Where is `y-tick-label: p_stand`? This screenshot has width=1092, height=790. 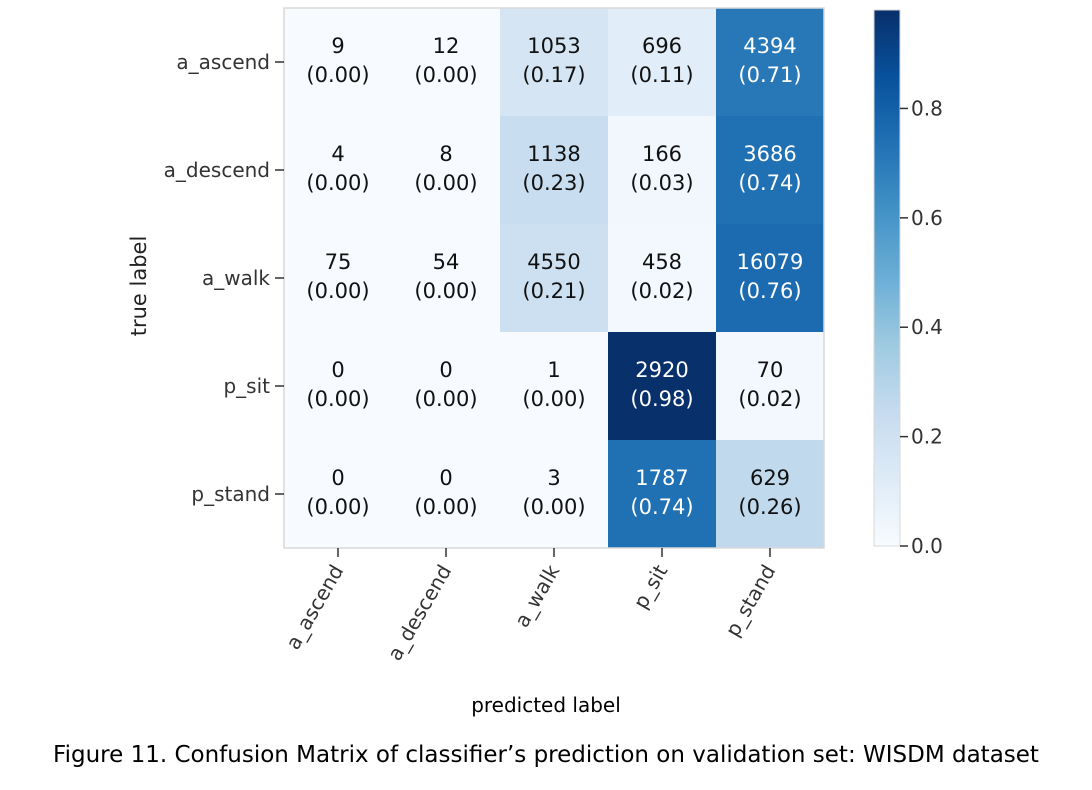 y-tick-label: p_stand is located at coordinates (230, 494).